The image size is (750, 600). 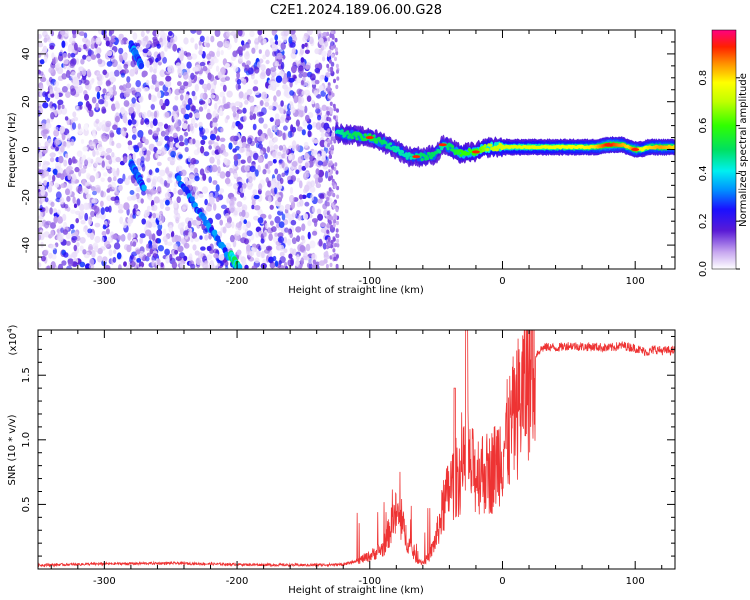 I want to click on figure-title: C2E1.2024.189.06.00.G28, so click(x=356, y=10).